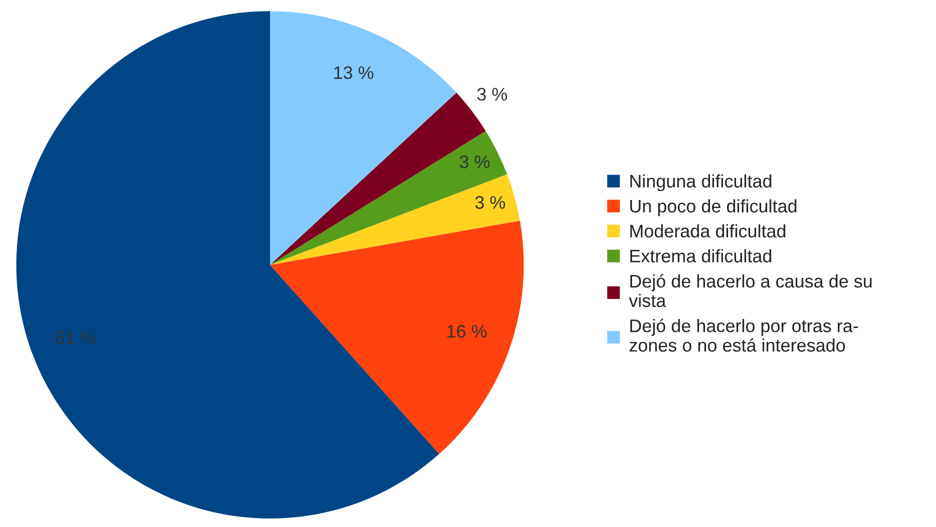  I want to click on legend-label: Extrema dificultad, so click(701, 255).